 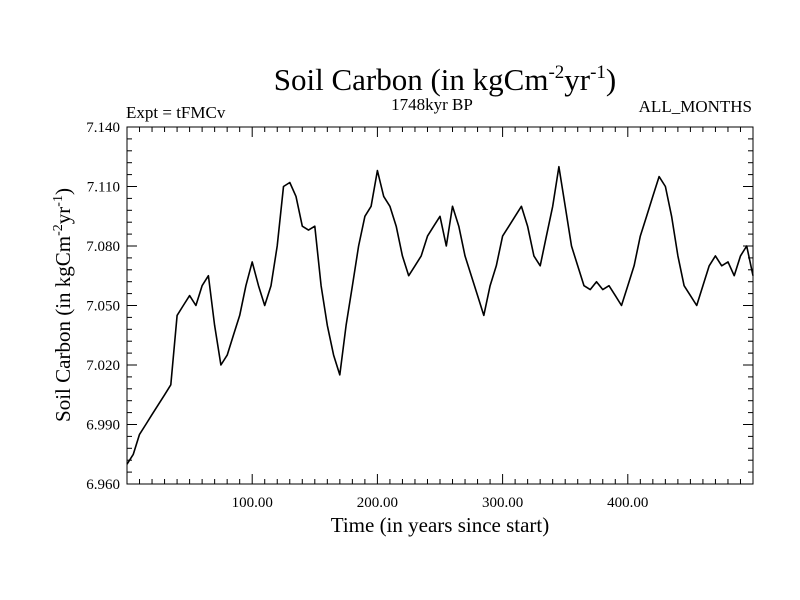 I want to click on x-tick-label: 400.00, so click(x=627, y=503).